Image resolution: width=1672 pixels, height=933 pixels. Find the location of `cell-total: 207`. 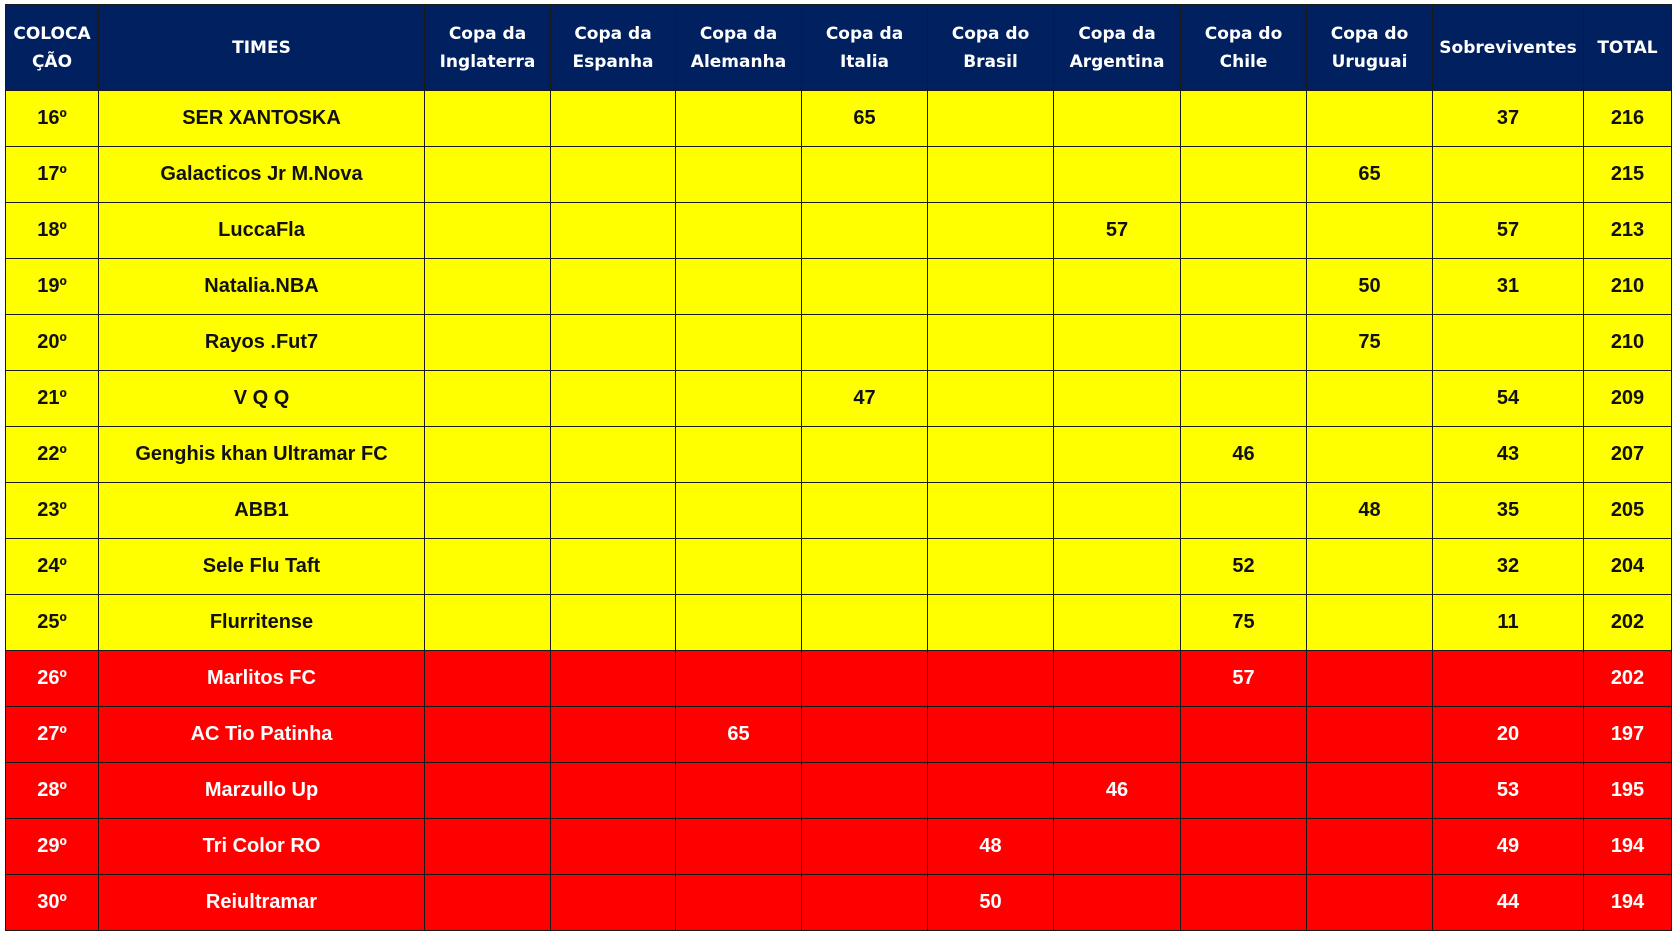

cell-total: 207 is located at coordinates (1627, 454).